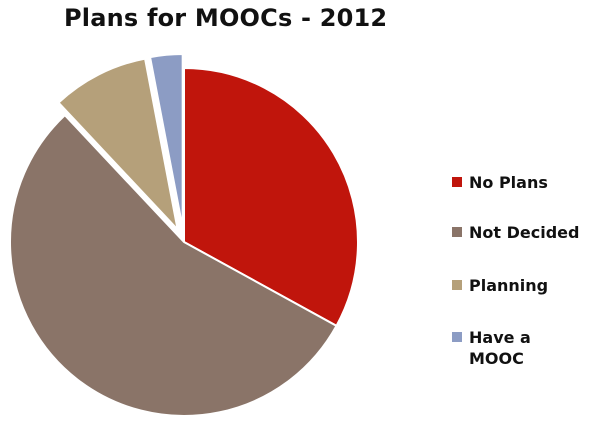 The width and height of the screenshot is (598, 425). What do you see at coordinates (508, 182) in the screenshot?
I see `legend-label-no-plans: No Plans` at bounding box center [508, 182].